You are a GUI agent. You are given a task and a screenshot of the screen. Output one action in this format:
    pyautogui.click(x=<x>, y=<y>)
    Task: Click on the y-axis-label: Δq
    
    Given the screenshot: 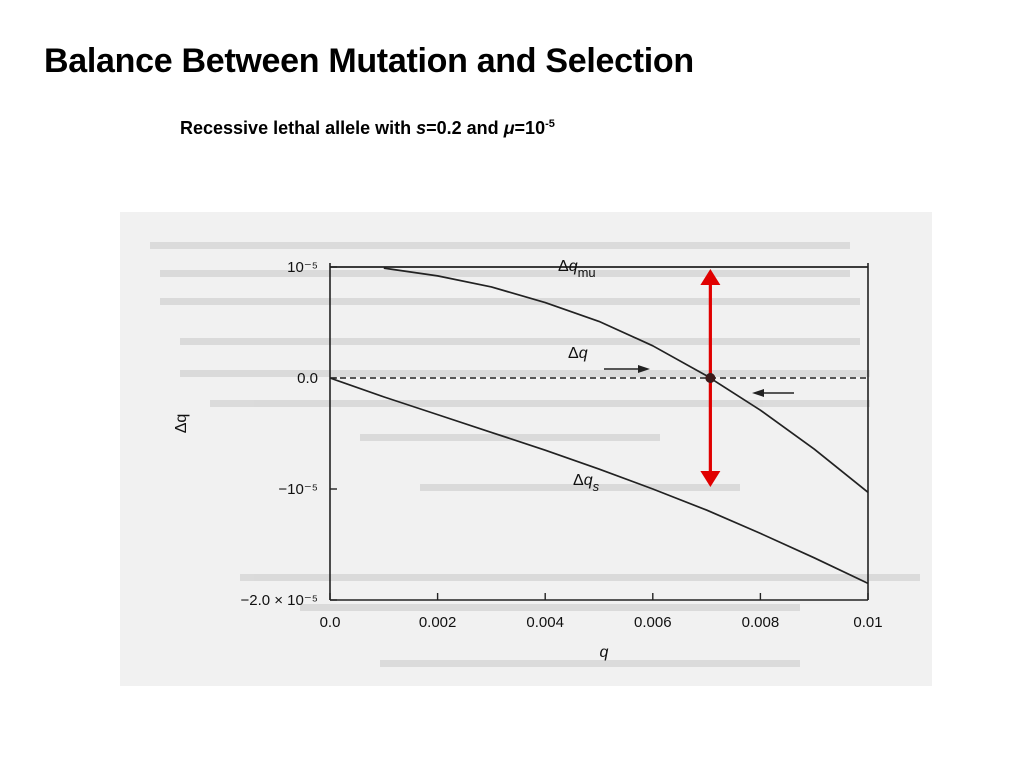 What is the action you would take?
    pyautogui.click(x=181, y=424)
    